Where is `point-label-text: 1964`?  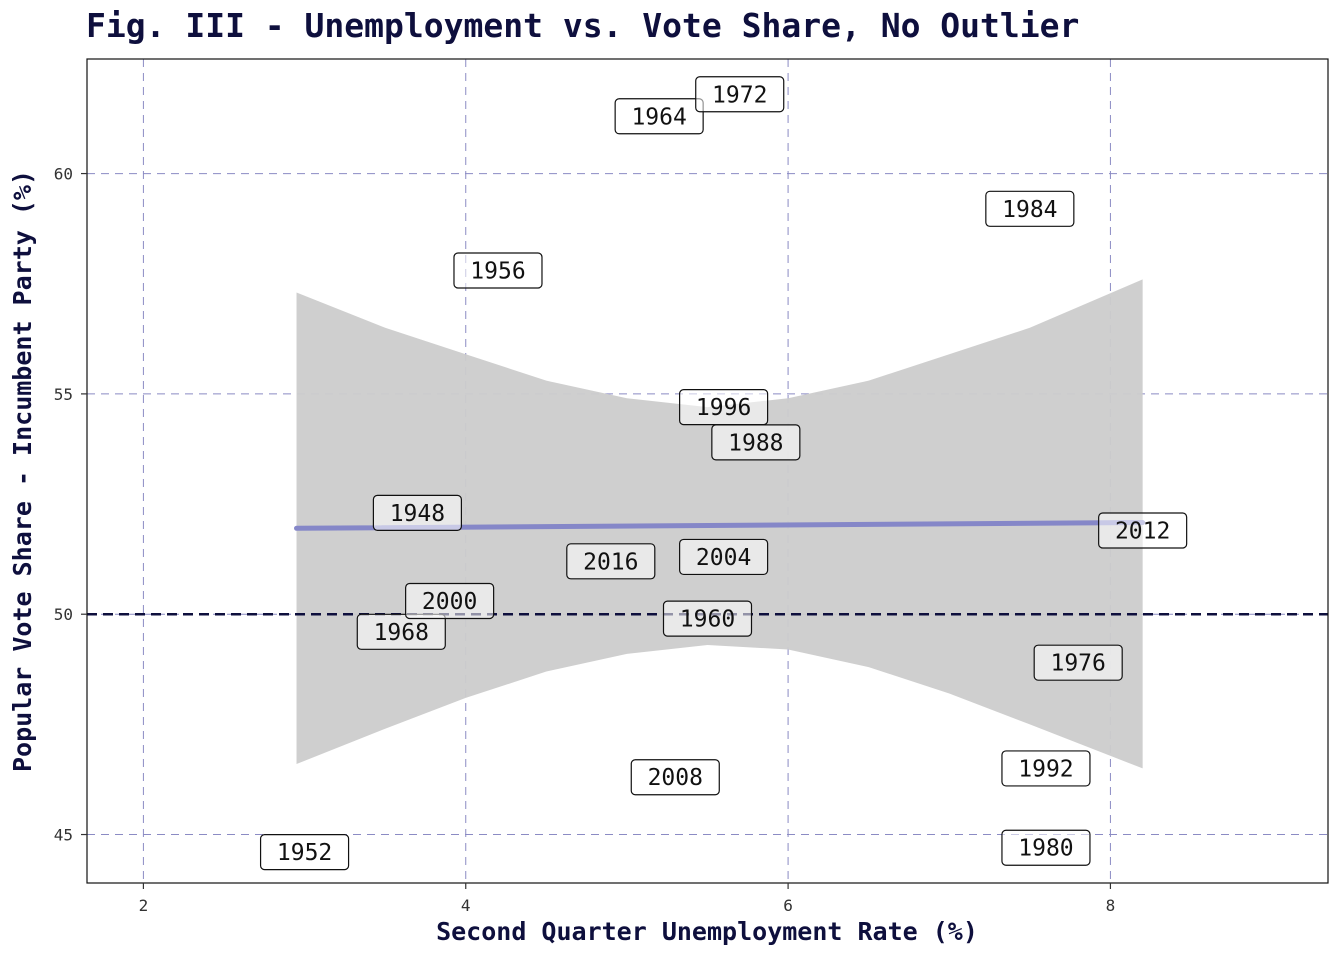
point-label-text: 1964 is located at coordinates (658, 117).